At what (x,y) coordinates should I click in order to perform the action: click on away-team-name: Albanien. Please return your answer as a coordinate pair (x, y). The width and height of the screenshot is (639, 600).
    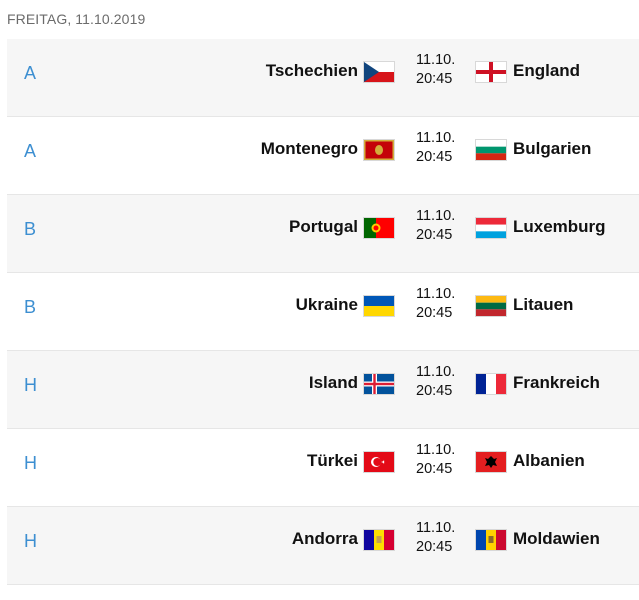
    Looking at the image, I should click on (549, 460).